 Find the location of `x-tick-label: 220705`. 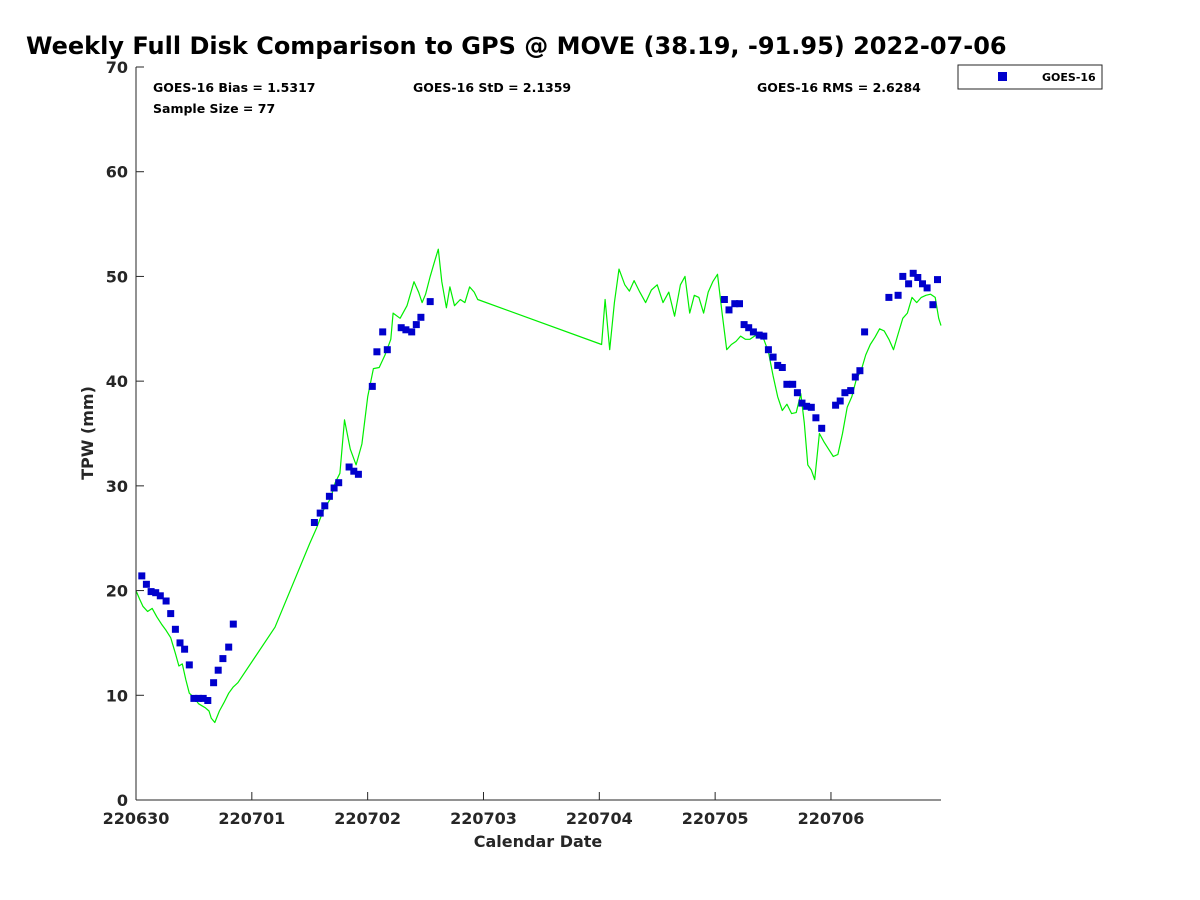

x-tick-label: 220705 is located at coordinates (715, 818).